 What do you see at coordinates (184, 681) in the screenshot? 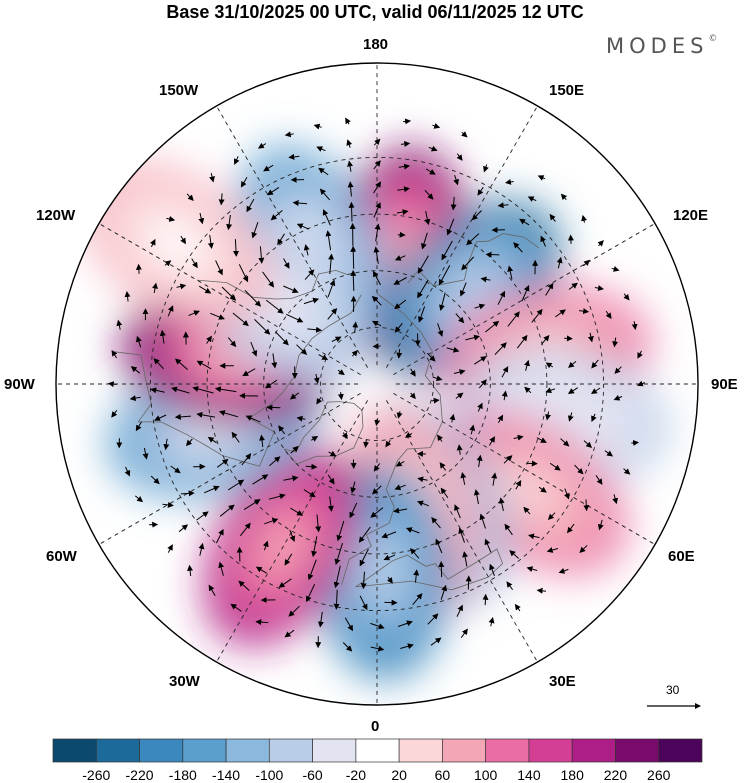
I see `lon-label-30w: 30W` at bounding box center [184, 681].